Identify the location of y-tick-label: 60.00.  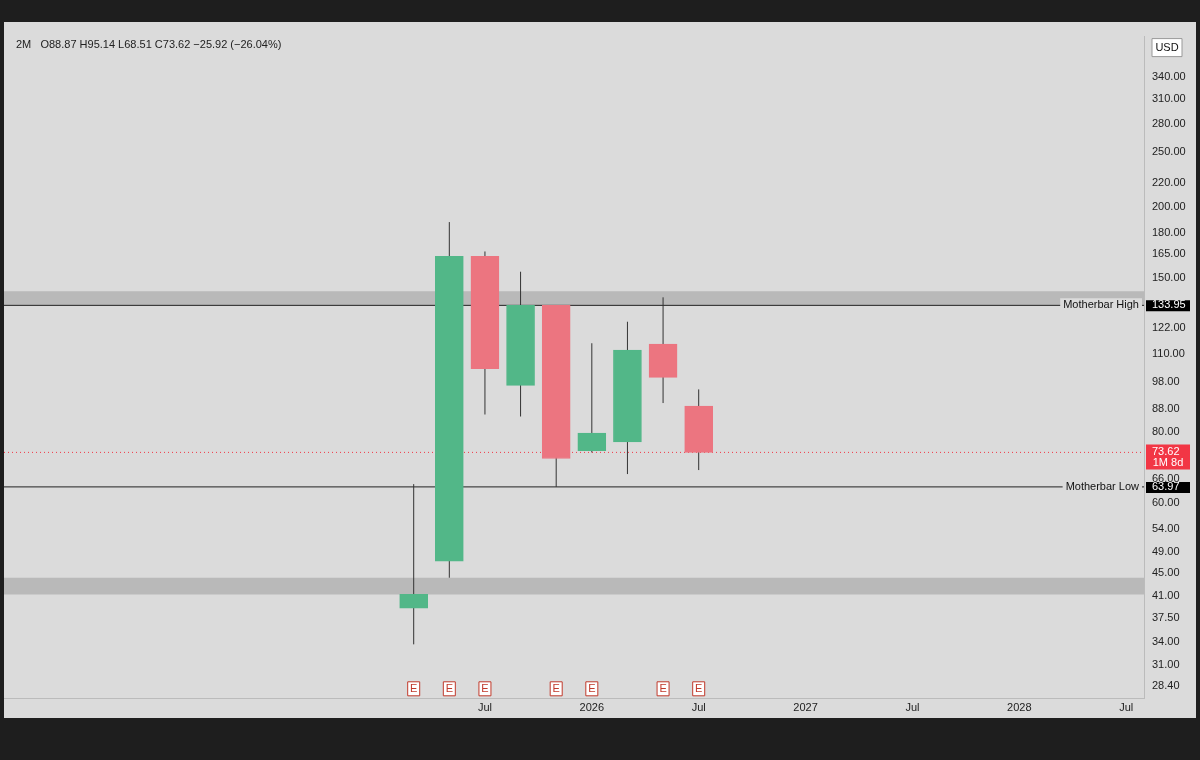
(1166, 501).